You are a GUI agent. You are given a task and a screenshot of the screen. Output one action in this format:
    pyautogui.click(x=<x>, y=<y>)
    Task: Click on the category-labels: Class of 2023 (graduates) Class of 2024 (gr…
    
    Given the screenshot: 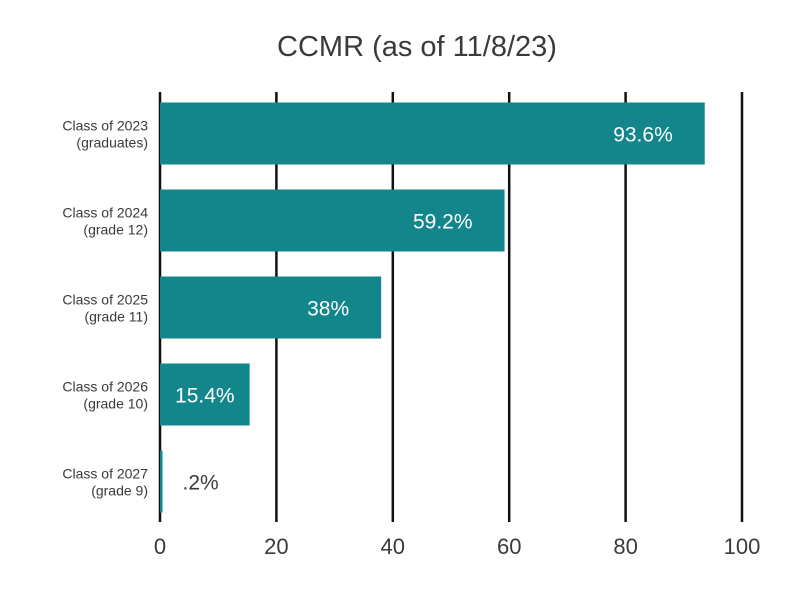 What is the action you would take?
    pyautogui.click(x=105, y=308)
    